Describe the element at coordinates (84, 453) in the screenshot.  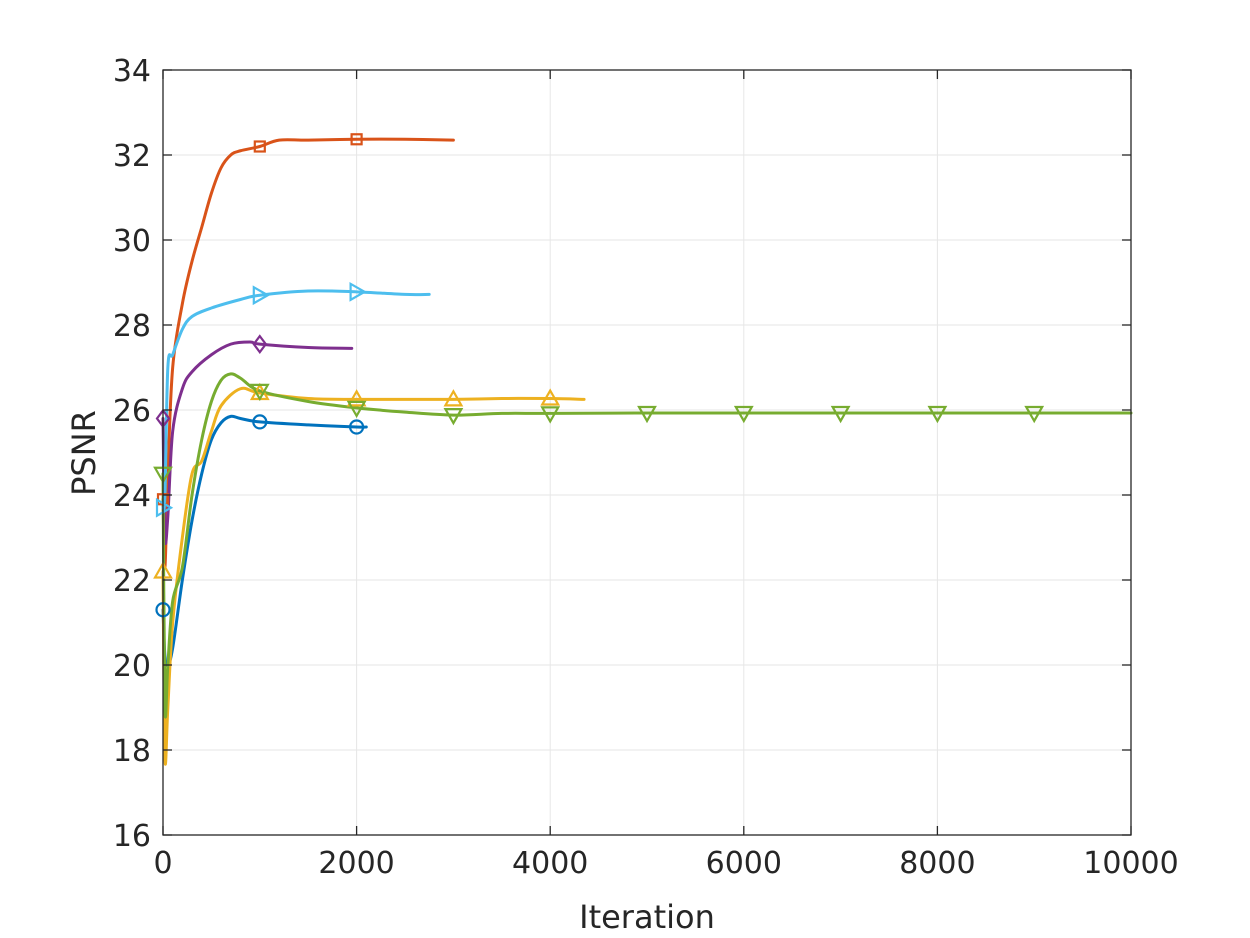
I see `y-axis-label: PSNR` at that location.